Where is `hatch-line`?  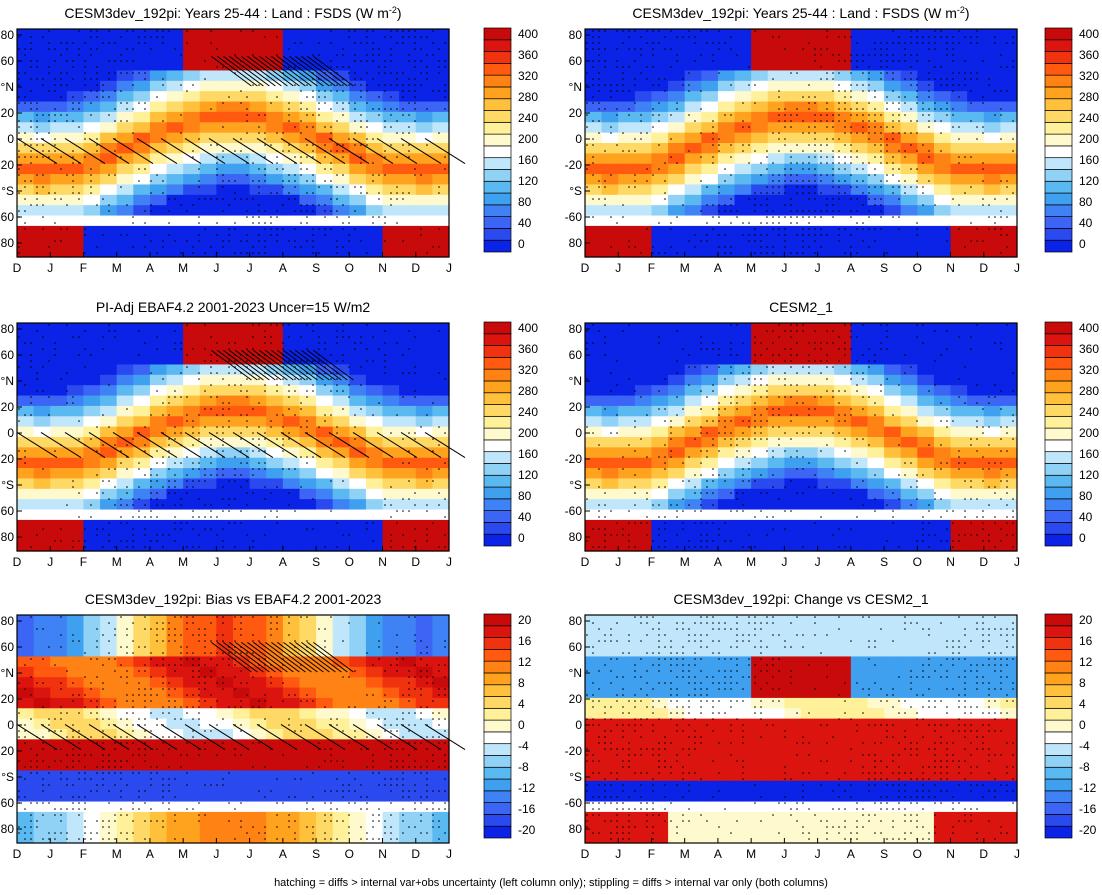 hatch-line is located at coordinates (181, 151).